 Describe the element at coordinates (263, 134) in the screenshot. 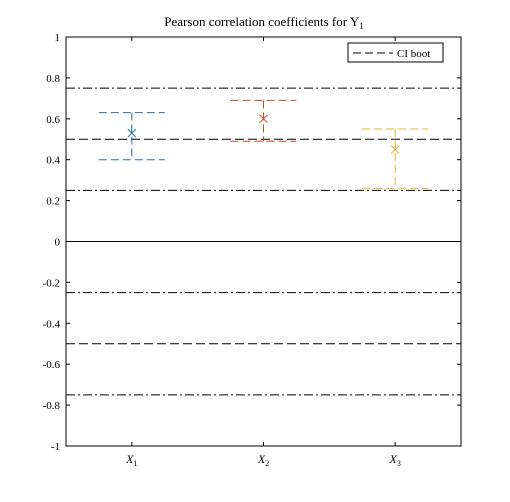

I see `data-points` at that location.